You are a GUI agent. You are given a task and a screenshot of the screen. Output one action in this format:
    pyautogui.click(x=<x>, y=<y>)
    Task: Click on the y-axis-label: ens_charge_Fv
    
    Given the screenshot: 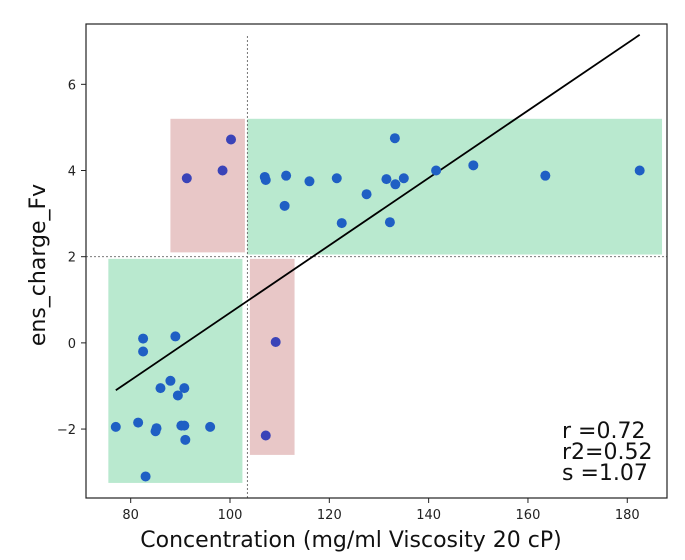 What is the action you would take?
    pyautogui.click(x=38, y=265)
    